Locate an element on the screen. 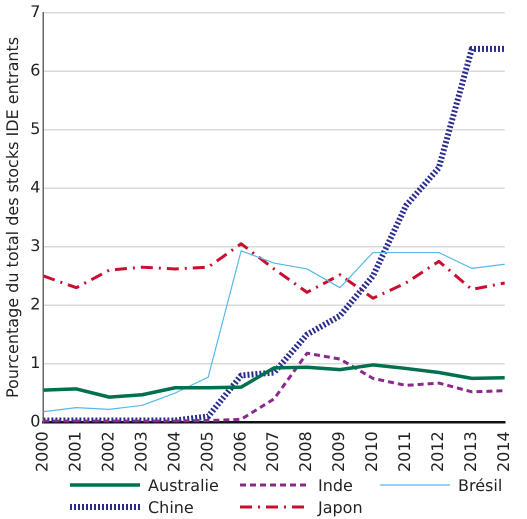 Image resolution: width=527 pixels, height=519 pixels. legend-label: Brésil is located at coordinates (480, 485).